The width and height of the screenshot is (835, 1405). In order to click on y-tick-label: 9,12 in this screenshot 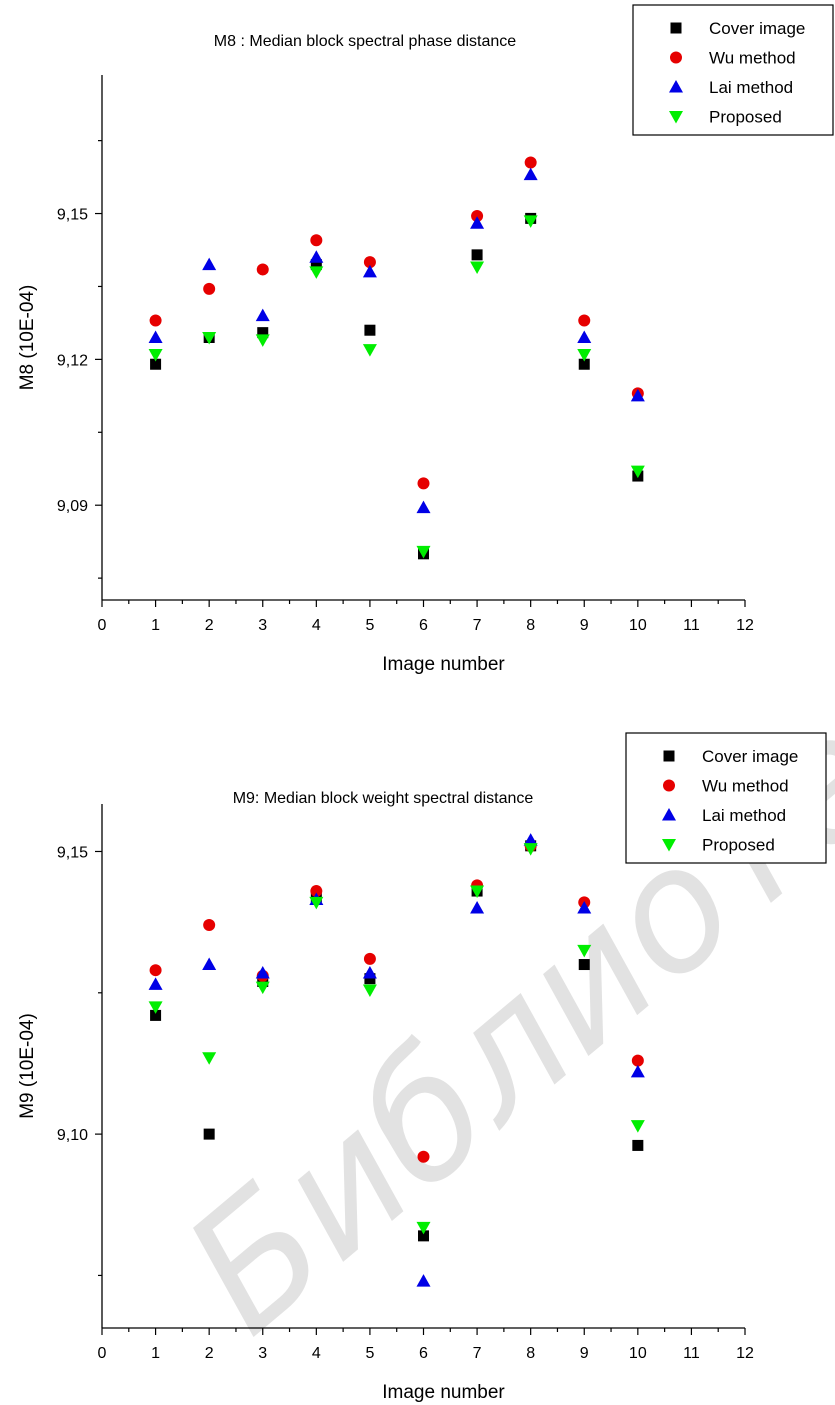, I will do `click(72, 360)`.